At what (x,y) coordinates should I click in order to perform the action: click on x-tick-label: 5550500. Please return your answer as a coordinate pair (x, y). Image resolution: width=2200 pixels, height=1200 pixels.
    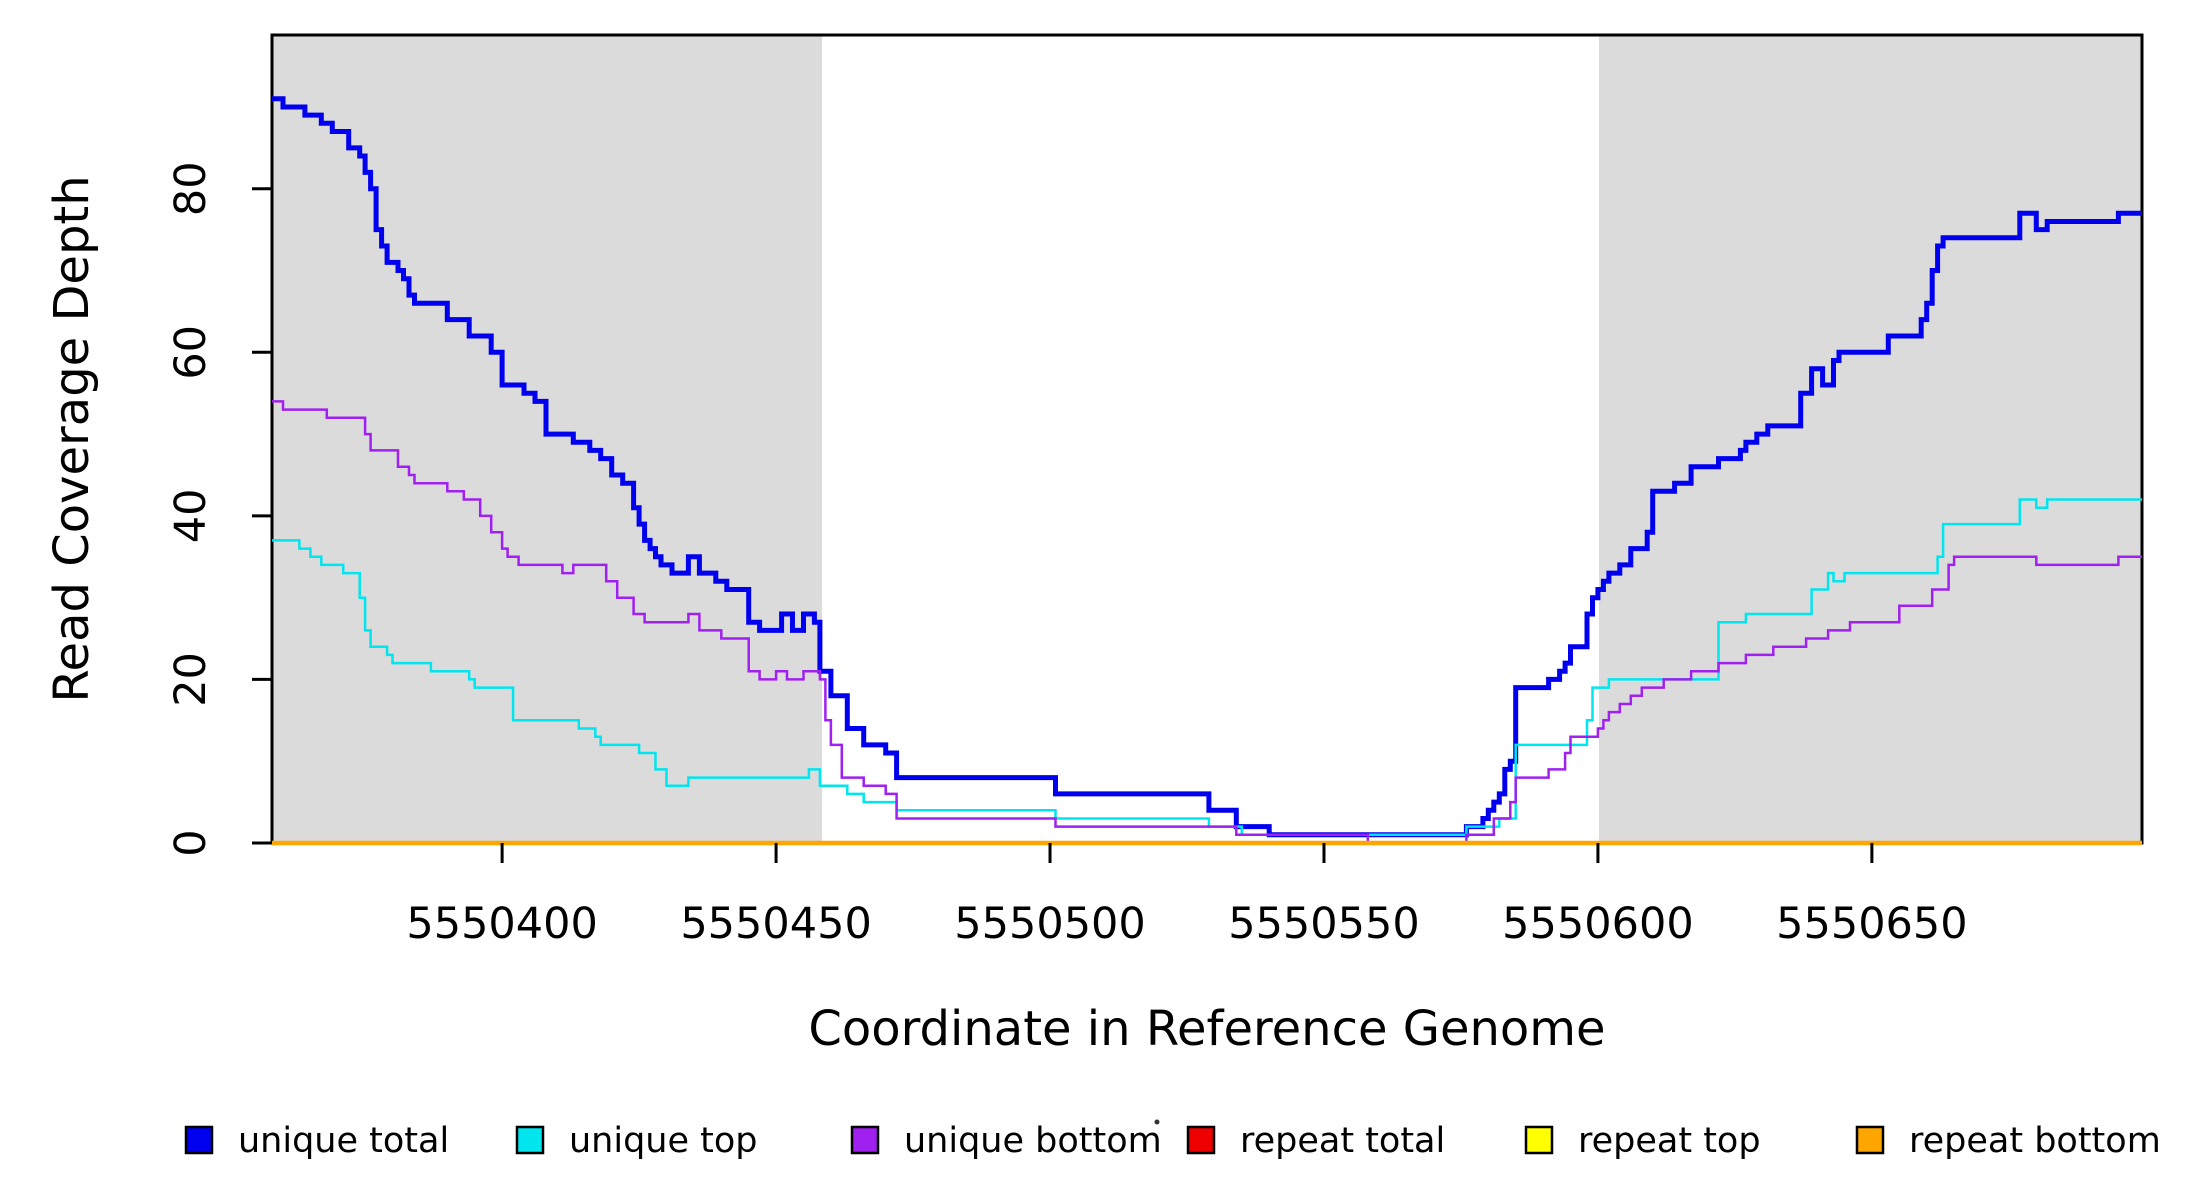
    Looking at the image, I should click on (1050, 924).